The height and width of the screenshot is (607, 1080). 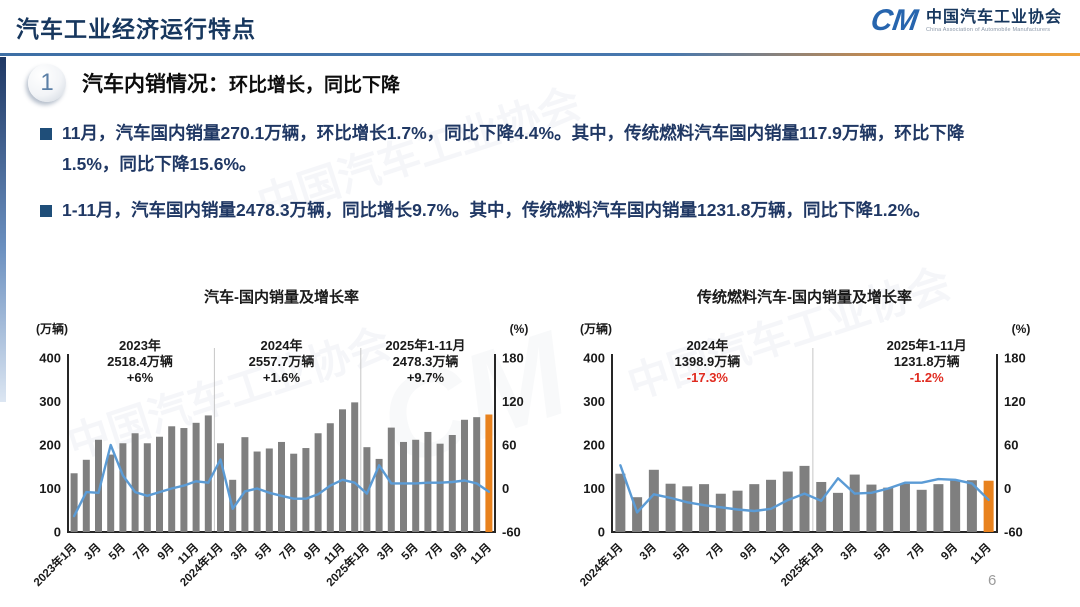 What do you see at coordinates (155, 84) in the screenshot?
I see `section-title-main: 汽车内销情况：` at bounding box center [155, 84].